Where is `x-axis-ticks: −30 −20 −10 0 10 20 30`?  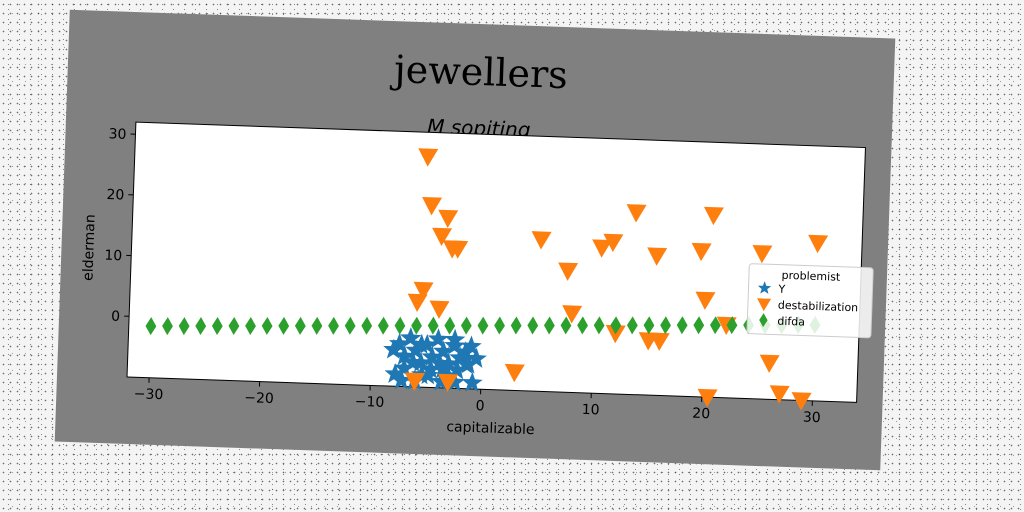
x-axis-ticks: −30 −20 −10 0 10 20 30 is located at coordinates (477, 401).